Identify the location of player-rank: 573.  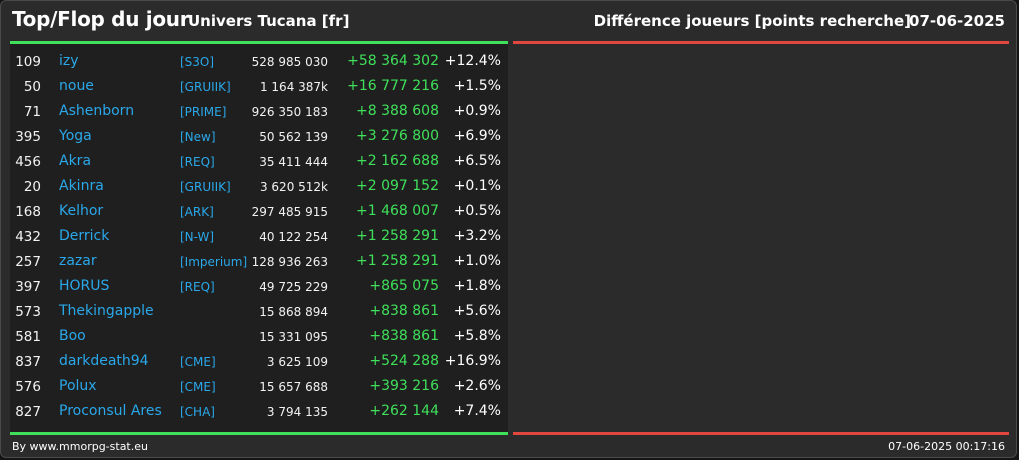
(28, 312).